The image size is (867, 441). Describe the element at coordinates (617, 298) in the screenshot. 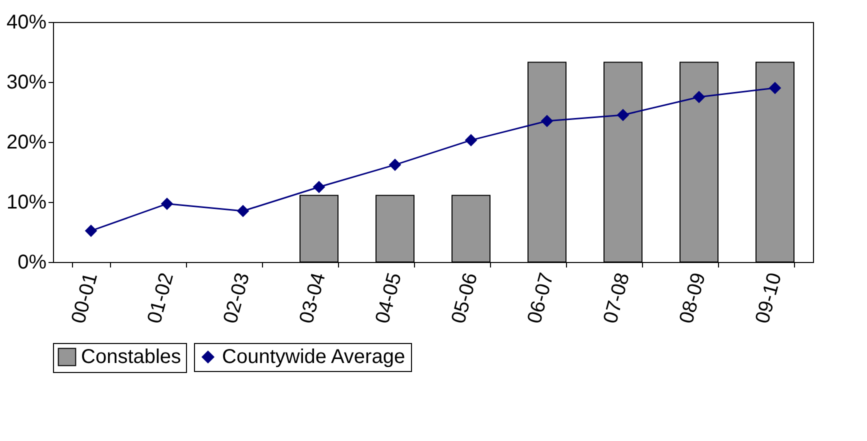

I see `x-tick-label: 07-08` at that location.